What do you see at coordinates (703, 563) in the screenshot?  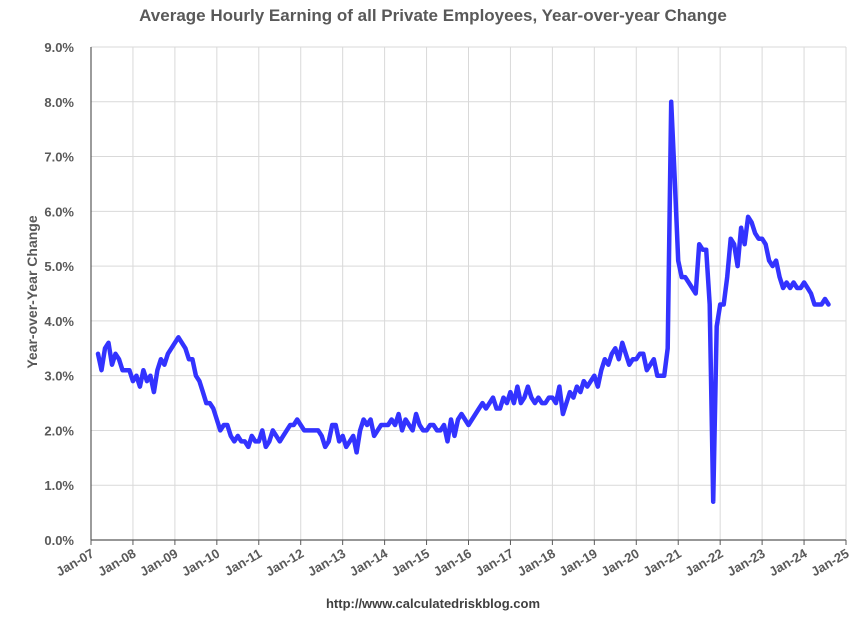 I see `x-tick-label: Jan-22` at bounding box center [703, 563].